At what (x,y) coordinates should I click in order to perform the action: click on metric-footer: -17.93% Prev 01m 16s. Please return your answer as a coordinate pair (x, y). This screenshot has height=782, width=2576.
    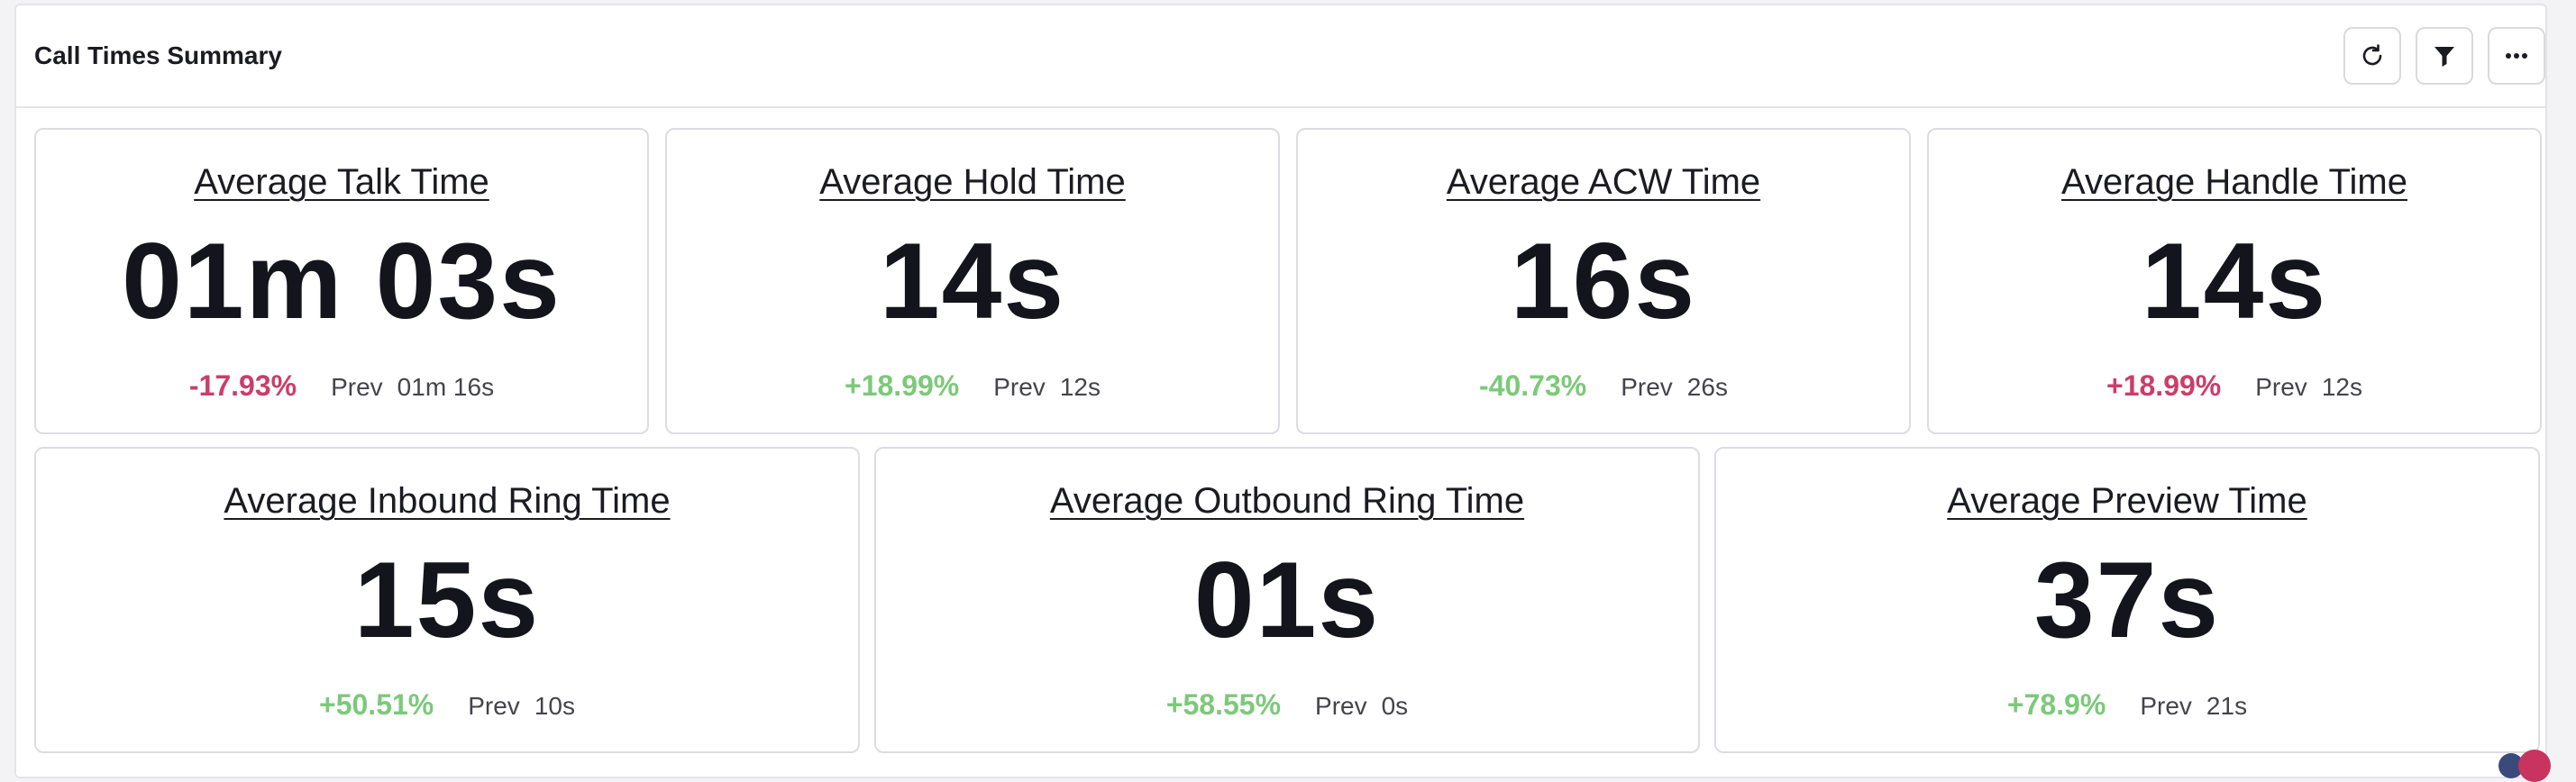
    Looking at the image, I should click on (341, 386).